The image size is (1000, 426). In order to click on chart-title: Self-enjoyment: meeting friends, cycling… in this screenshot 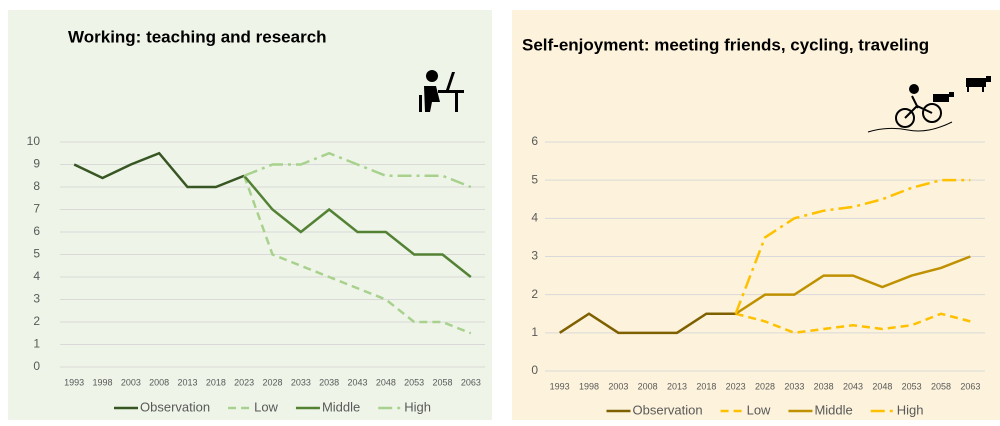, I will do `click(725, 44)`.